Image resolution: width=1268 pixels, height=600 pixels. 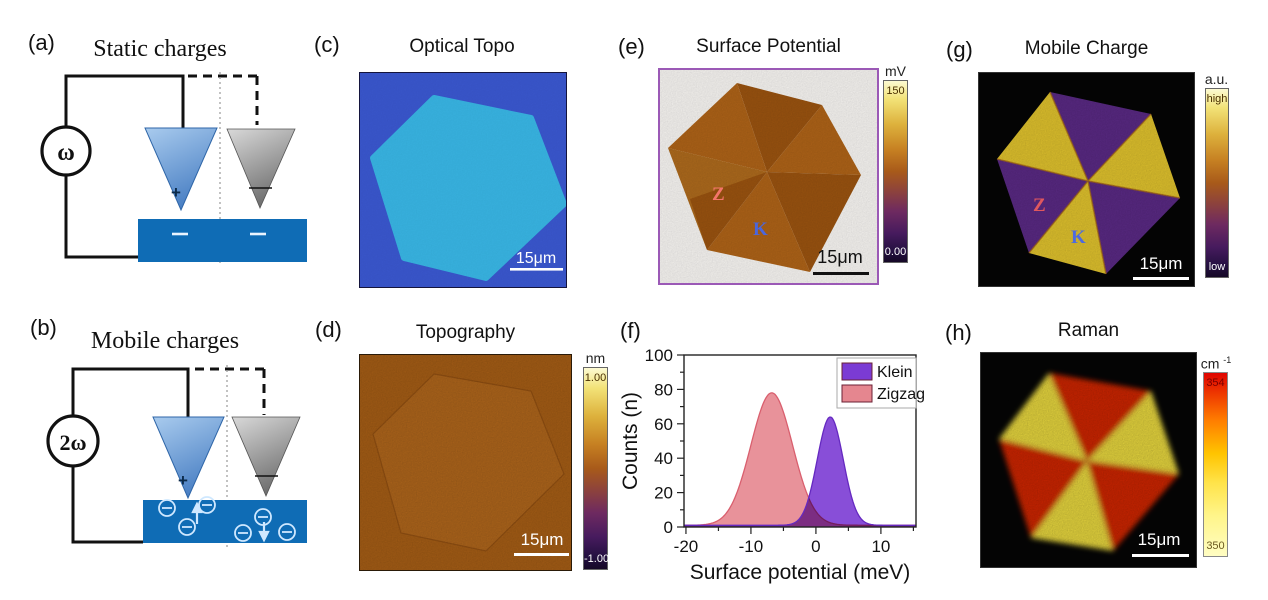 I want to click on y-tick-label: 100, so click(x=659, y=355).